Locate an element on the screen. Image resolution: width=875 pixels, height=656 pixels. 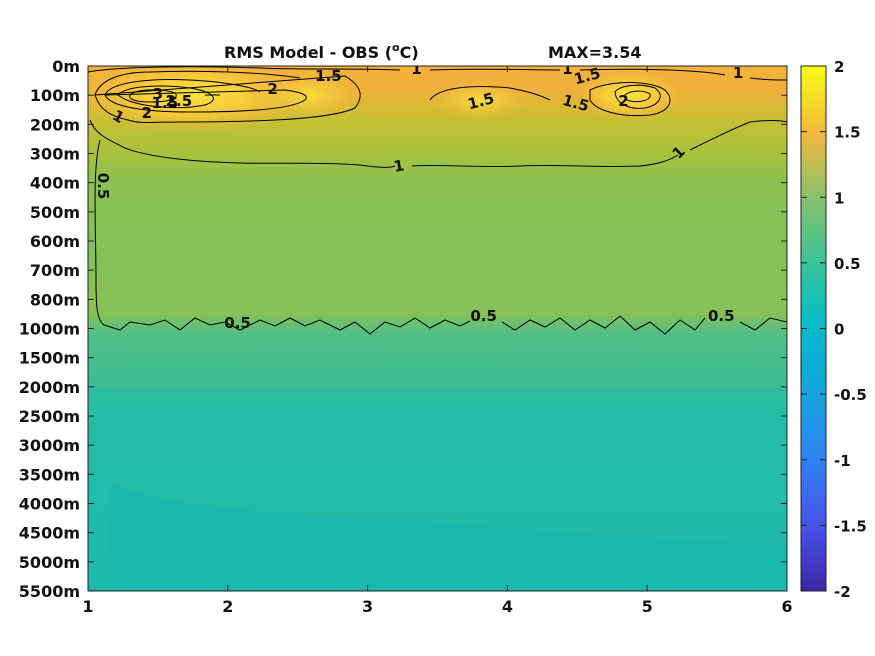
colorbar-ticks: 2 1.5 1 0.5 0 -0.5 -1 -1.5 -2 is located at coordinates (834, 329).